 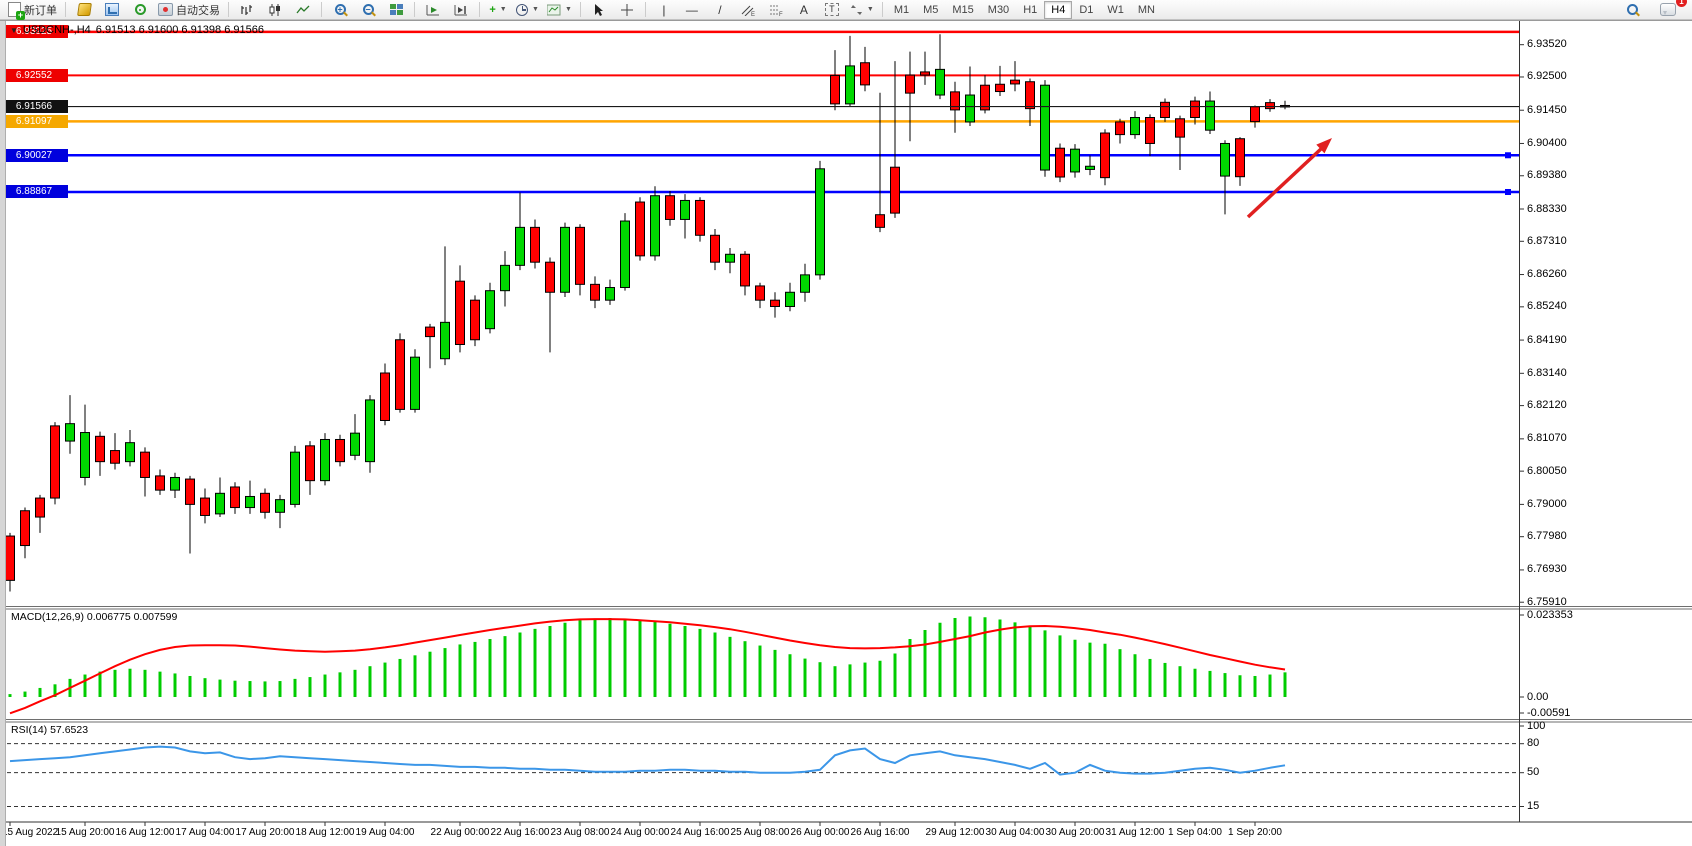 What do you see at coordinates (627, 10) in the screenshot?
I see `crosshair-button` at bounding box center [627, 10].